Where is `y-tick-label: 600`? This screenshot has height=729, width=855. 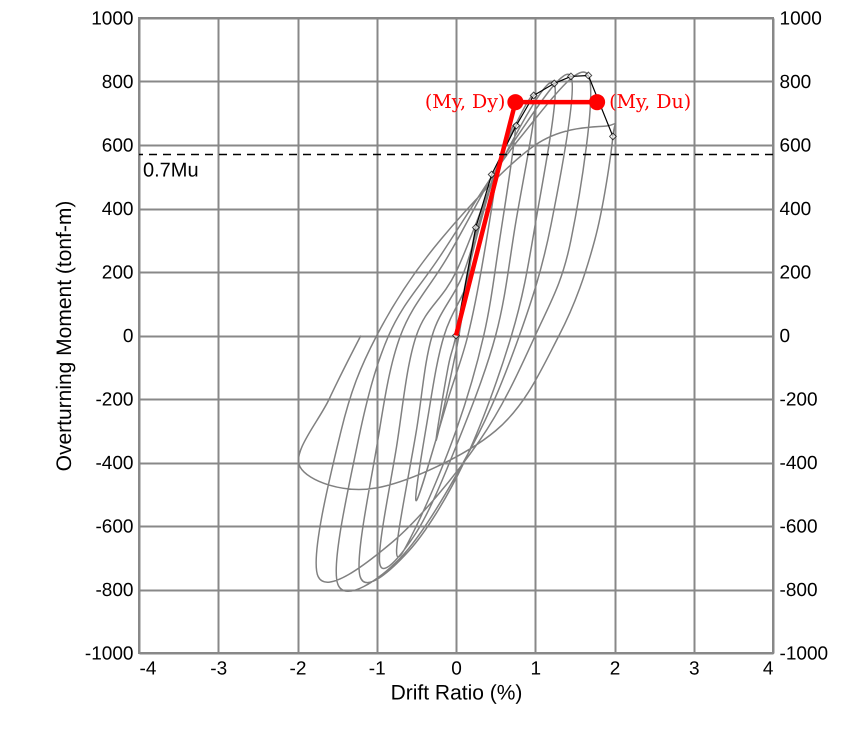 y-tick-label: 600 is located at coordinates (118, 146).